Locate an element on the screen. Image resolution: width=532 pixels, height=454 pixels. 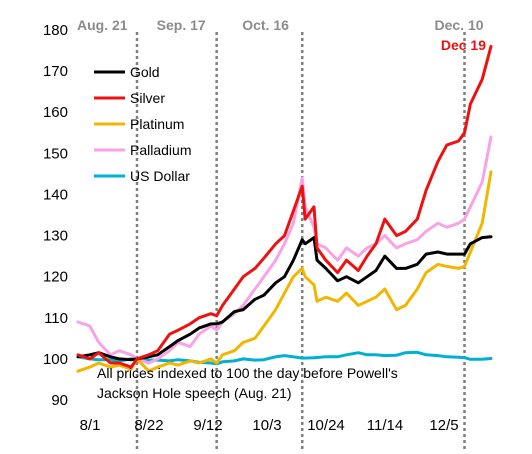
event-label: Oct. 16 is located at coordinates (265, 25).